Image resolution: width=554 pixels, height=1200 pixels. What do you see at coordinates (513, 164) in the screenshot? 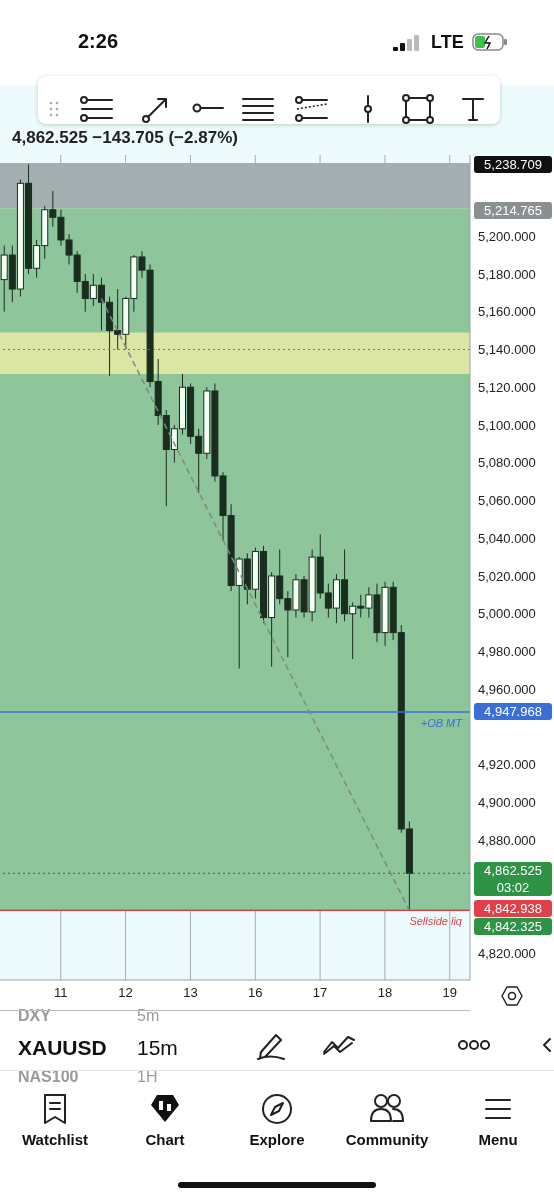
I see `text: 5,238.709` at bounding box center [513, 164].